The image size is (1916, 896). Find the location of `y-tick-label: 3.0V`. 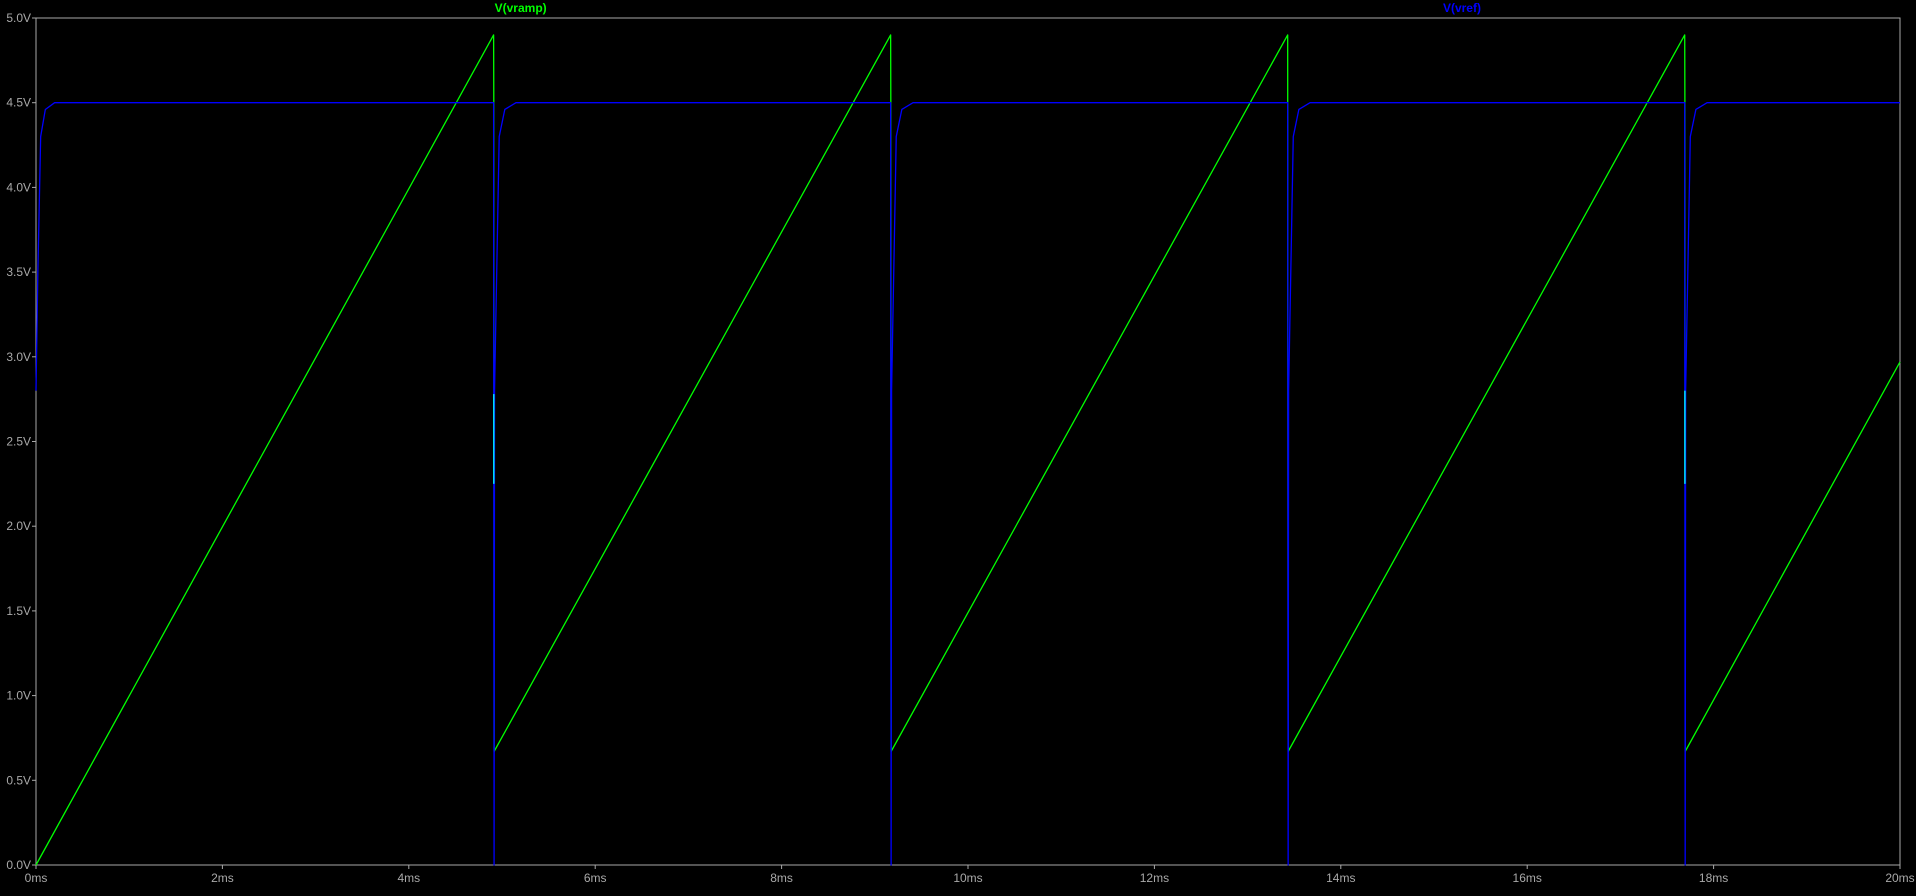

y-tick-label: 3.0V is located at coordinates (18, 357).